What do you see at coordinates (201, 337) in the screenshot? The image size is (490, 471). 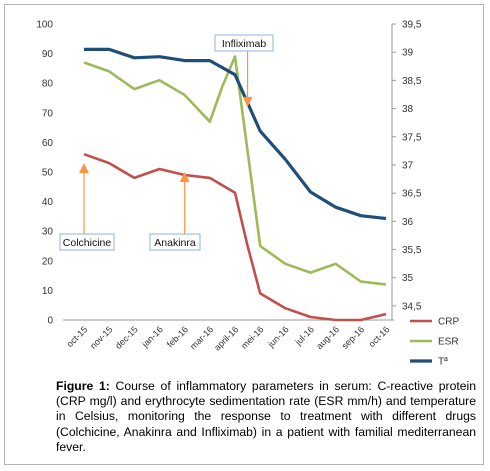 I see `x-tick-label: mar-16` at bounding box center [201, 337].